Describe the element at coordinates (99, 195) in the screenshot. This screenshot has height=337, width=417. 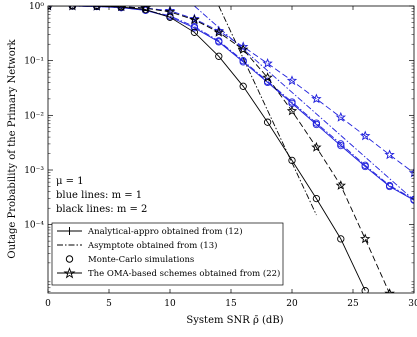
I see `annotation-blue-lines: blue lines: m = 1` at that location.